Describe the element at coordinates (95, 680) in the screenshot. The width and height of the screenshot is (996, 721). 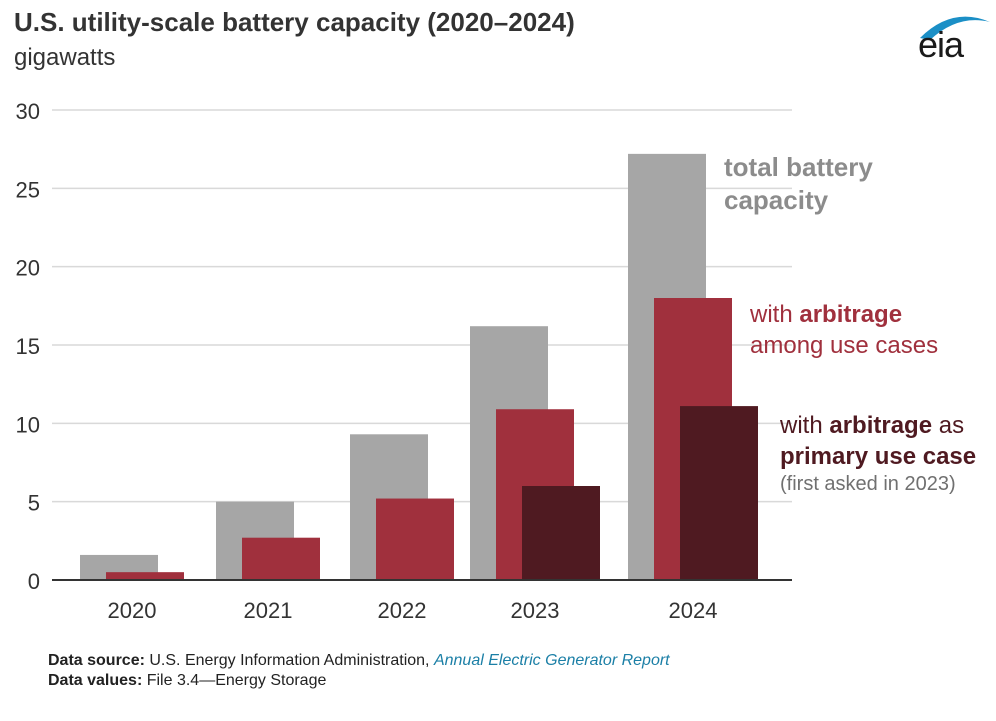
I see `values-label: Data values:` at that location.